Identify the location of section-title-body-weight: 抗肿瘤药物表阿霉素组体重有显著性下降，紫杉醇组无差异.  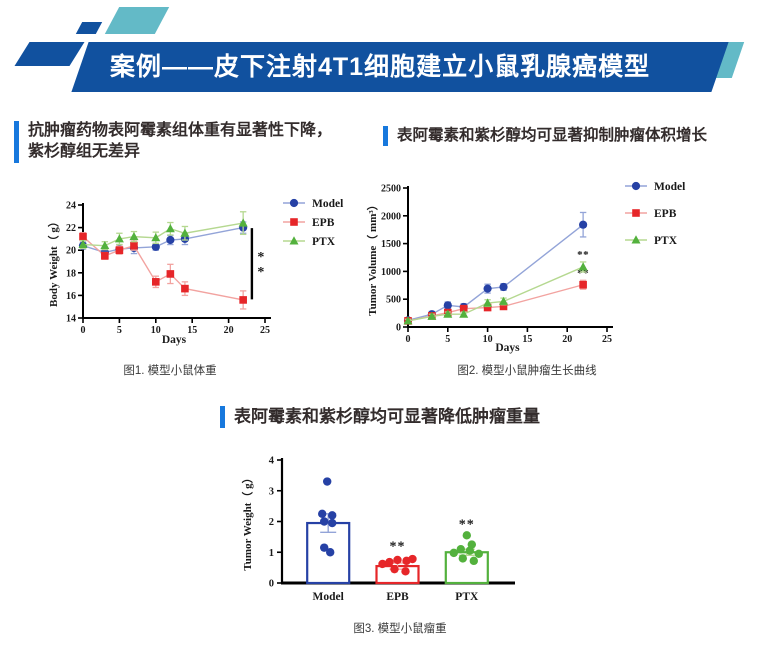
(175, 142).